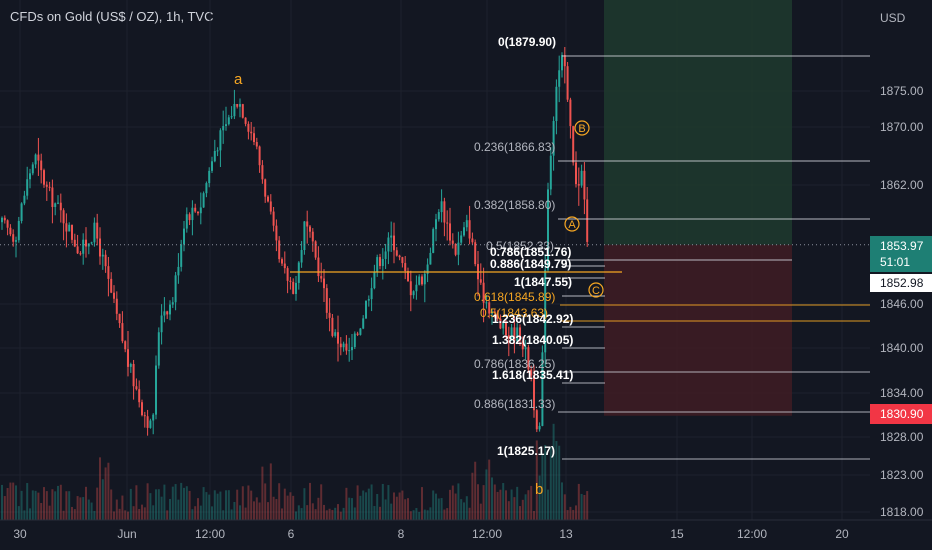  Describe the element at coordinates (435, 535) in the screenshot. I see `time-axis-bg` at that location.